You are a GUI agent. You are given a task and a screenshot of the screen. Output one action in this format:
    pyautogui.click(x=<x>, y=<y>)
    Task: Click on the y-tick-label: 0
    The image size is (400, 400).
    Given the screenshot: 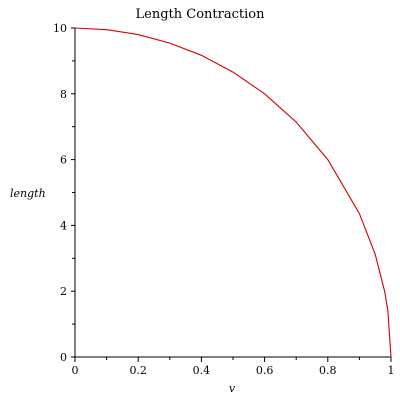 What is the action you would take?
    pyautogui.click(x=63, y=357)
    